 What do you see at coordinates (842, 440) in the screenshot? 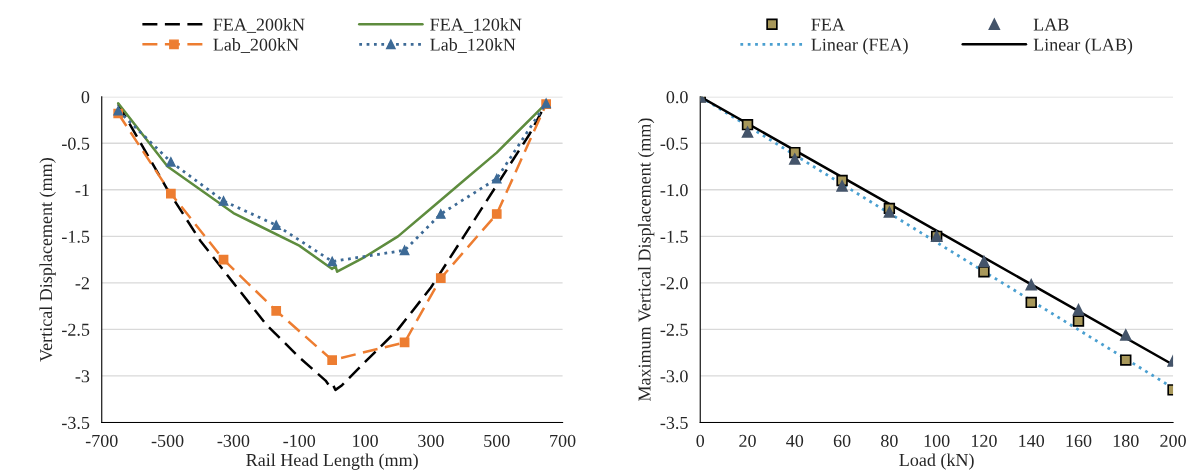
I see `x-tick-label: 60` at bounding box center [842, 440].